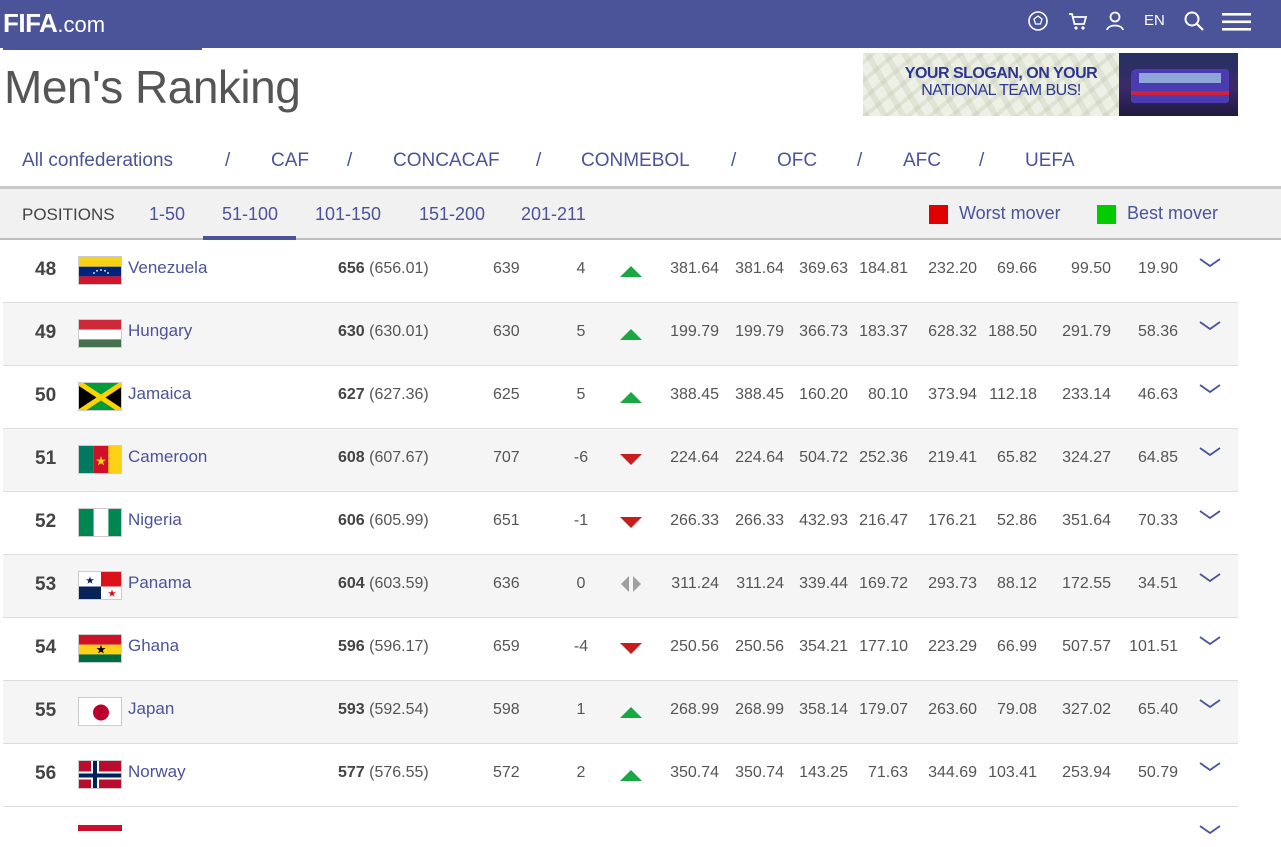  I want to click on score-column-7: 233.14, so click(1086, 394).